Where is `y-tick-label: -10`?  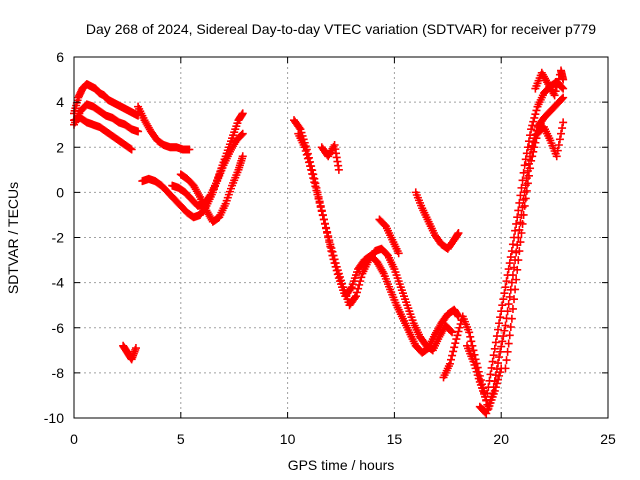 y-tick-label: -10 is located at coordinates (54, 418).